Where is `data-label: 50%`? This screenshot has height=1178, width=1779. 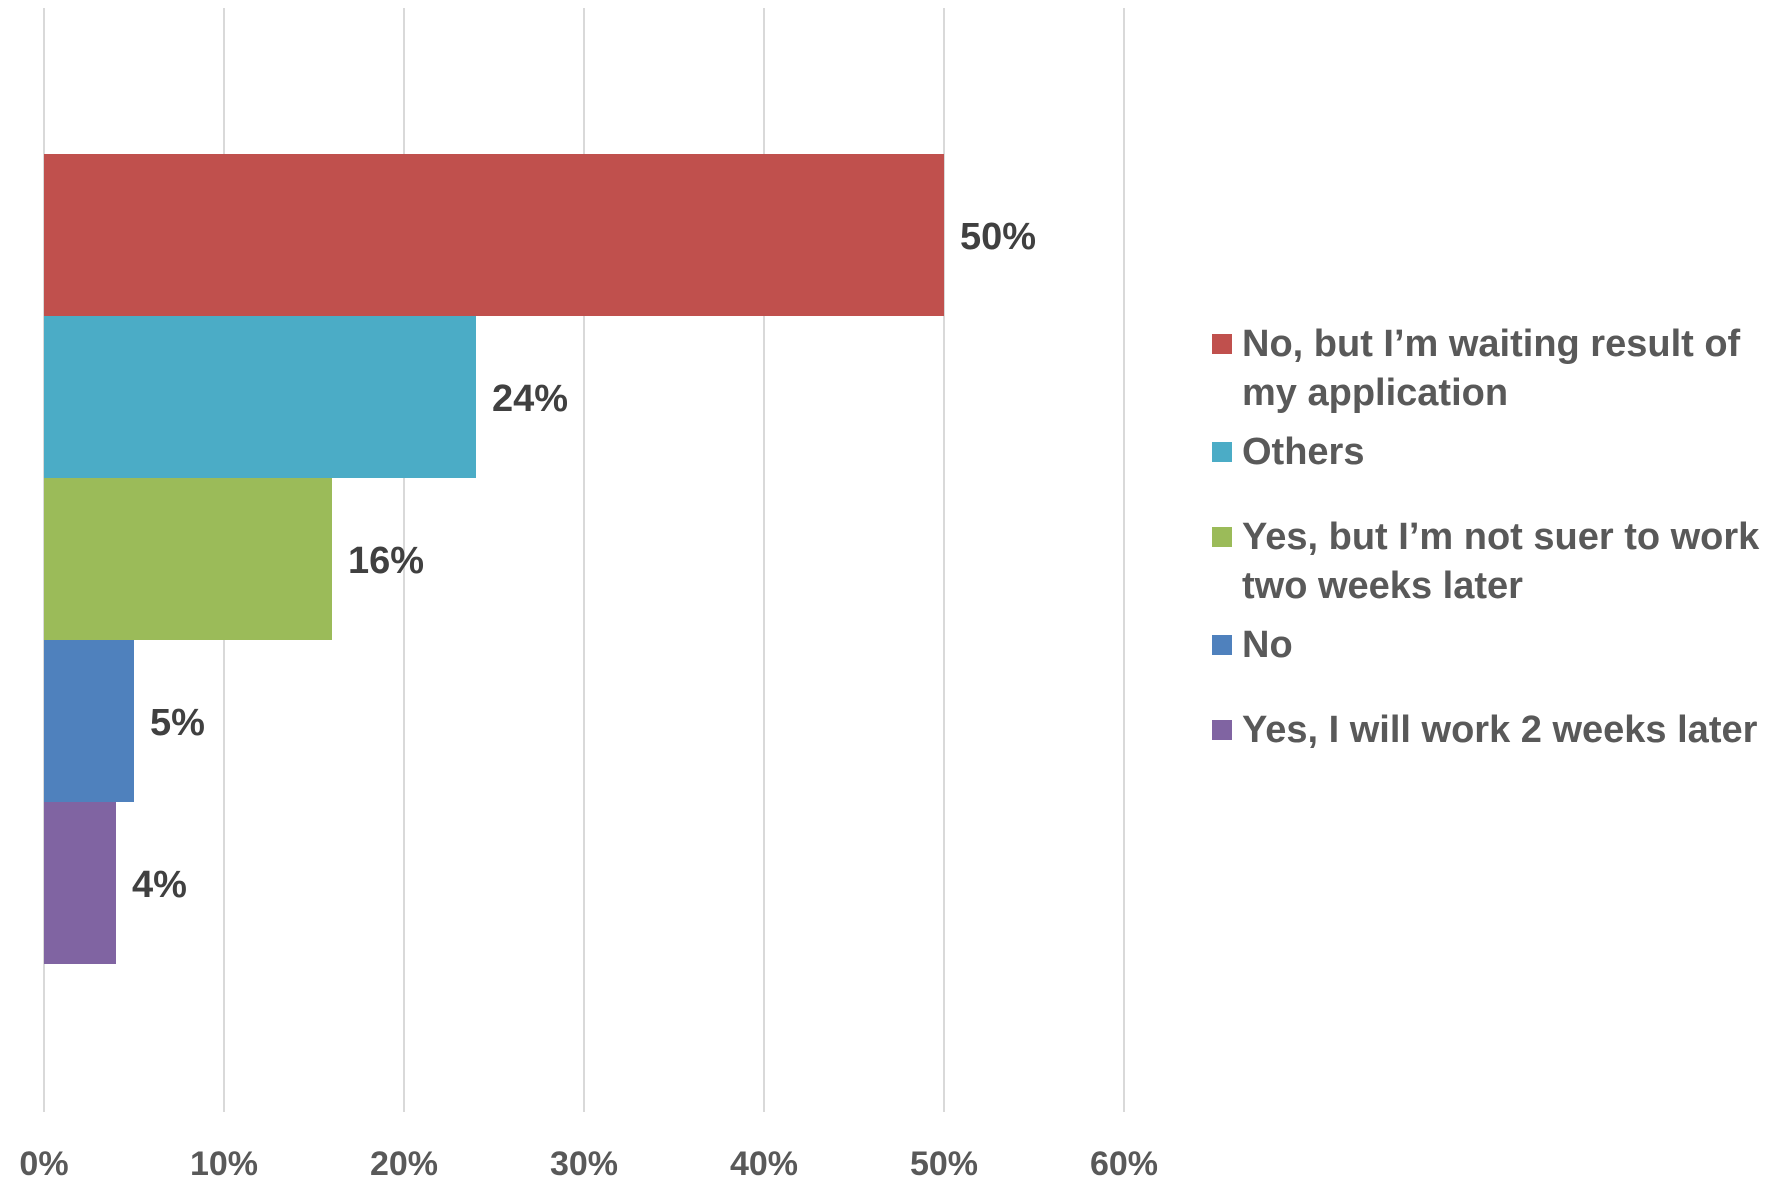
data-label: 50% is located at coordinates (998, 237).